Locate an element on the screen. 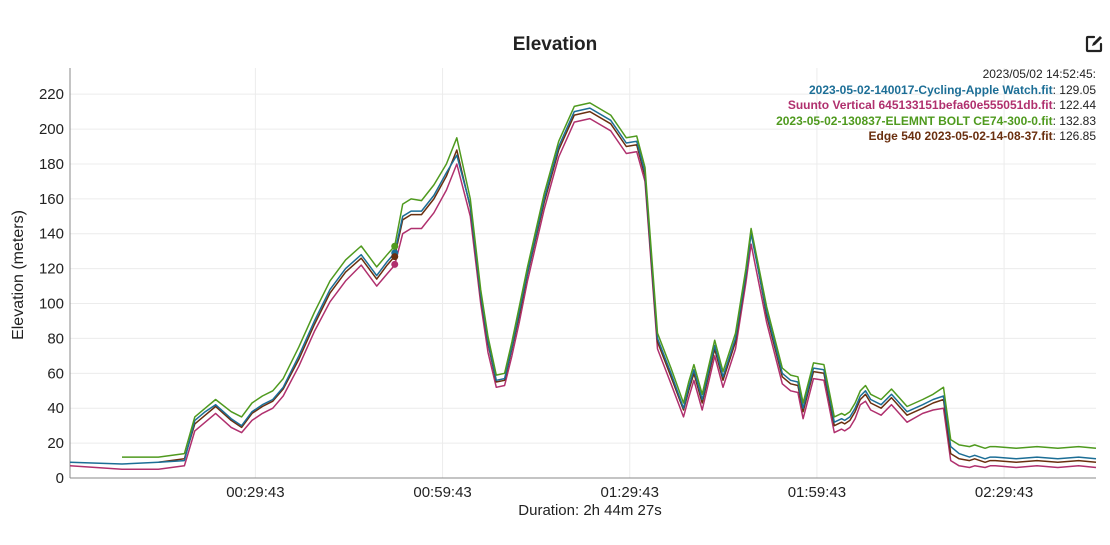  y-tick-label: 40 is located at coordinates (55, 408).